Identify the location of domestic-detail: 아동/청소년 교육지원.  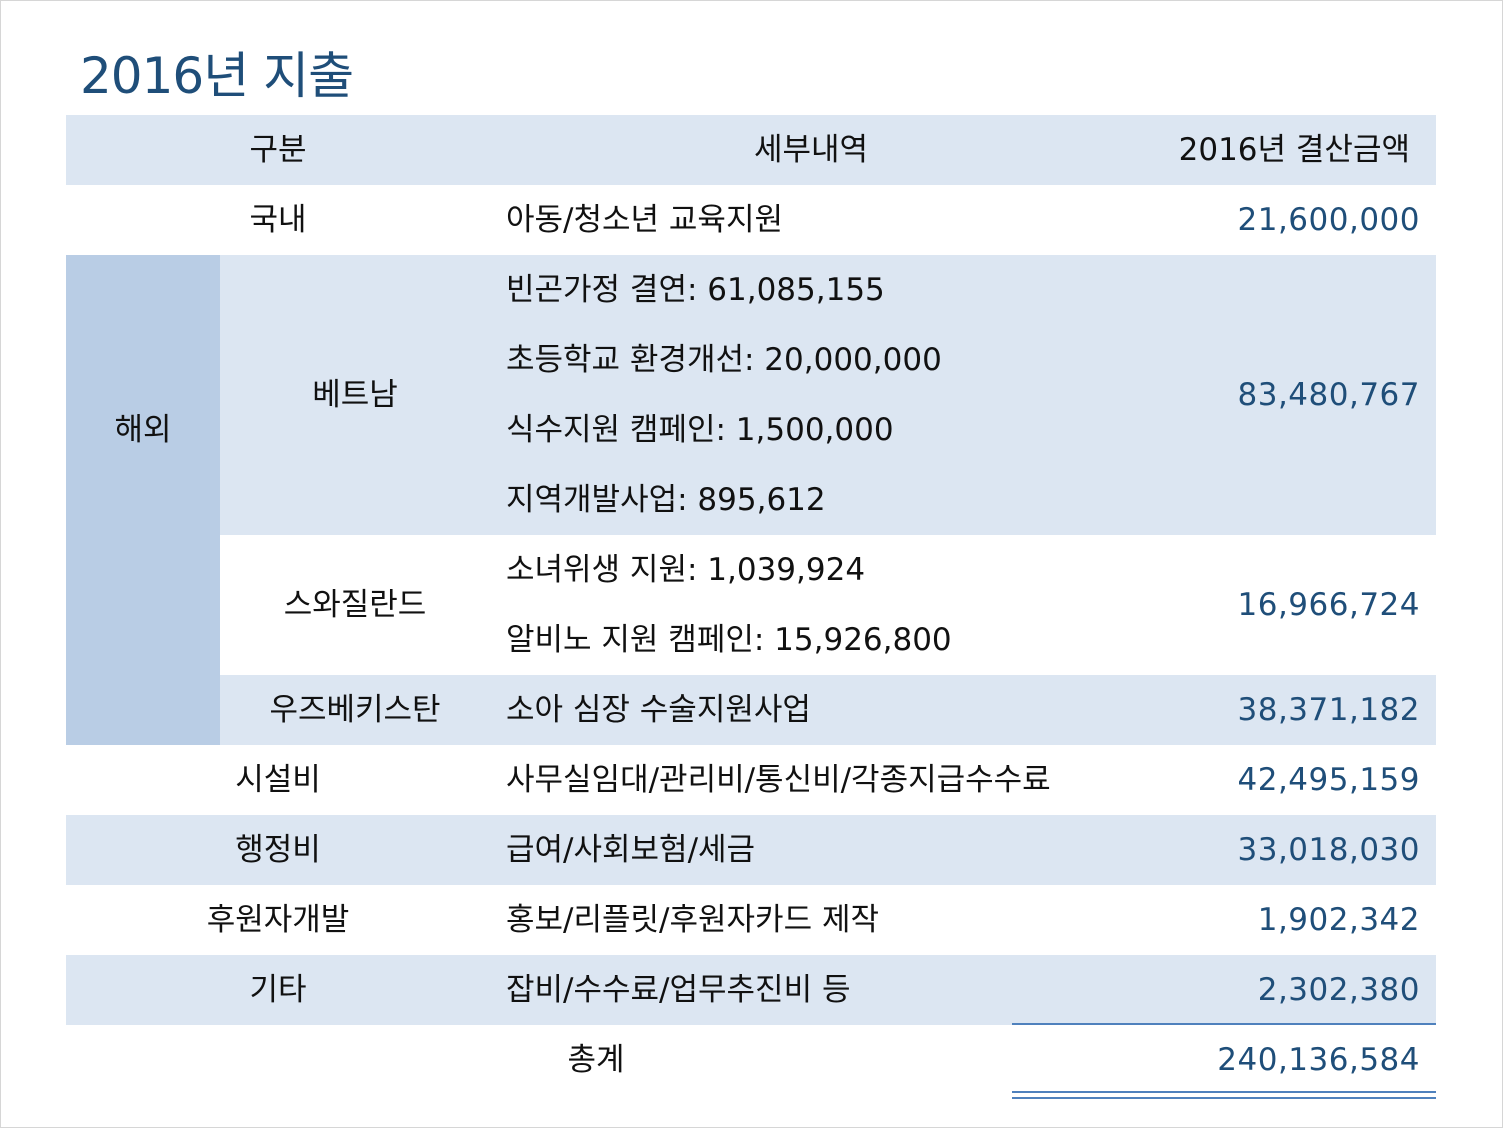
(644, 220).